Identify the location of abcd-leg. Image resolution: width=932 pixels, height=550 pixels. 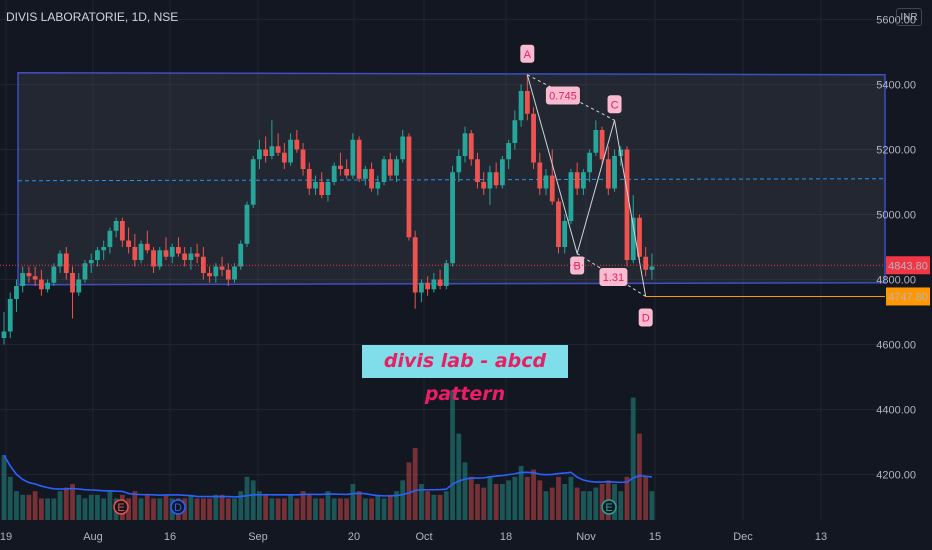
(586, 185).